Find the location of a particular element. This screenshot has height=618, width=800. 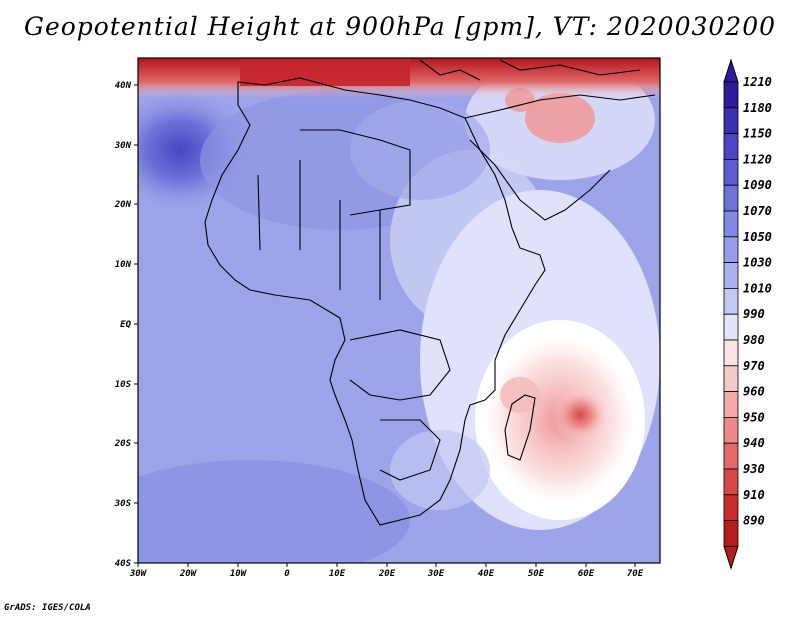

colorbar-label: 980 is located at coordinates (754, 340).